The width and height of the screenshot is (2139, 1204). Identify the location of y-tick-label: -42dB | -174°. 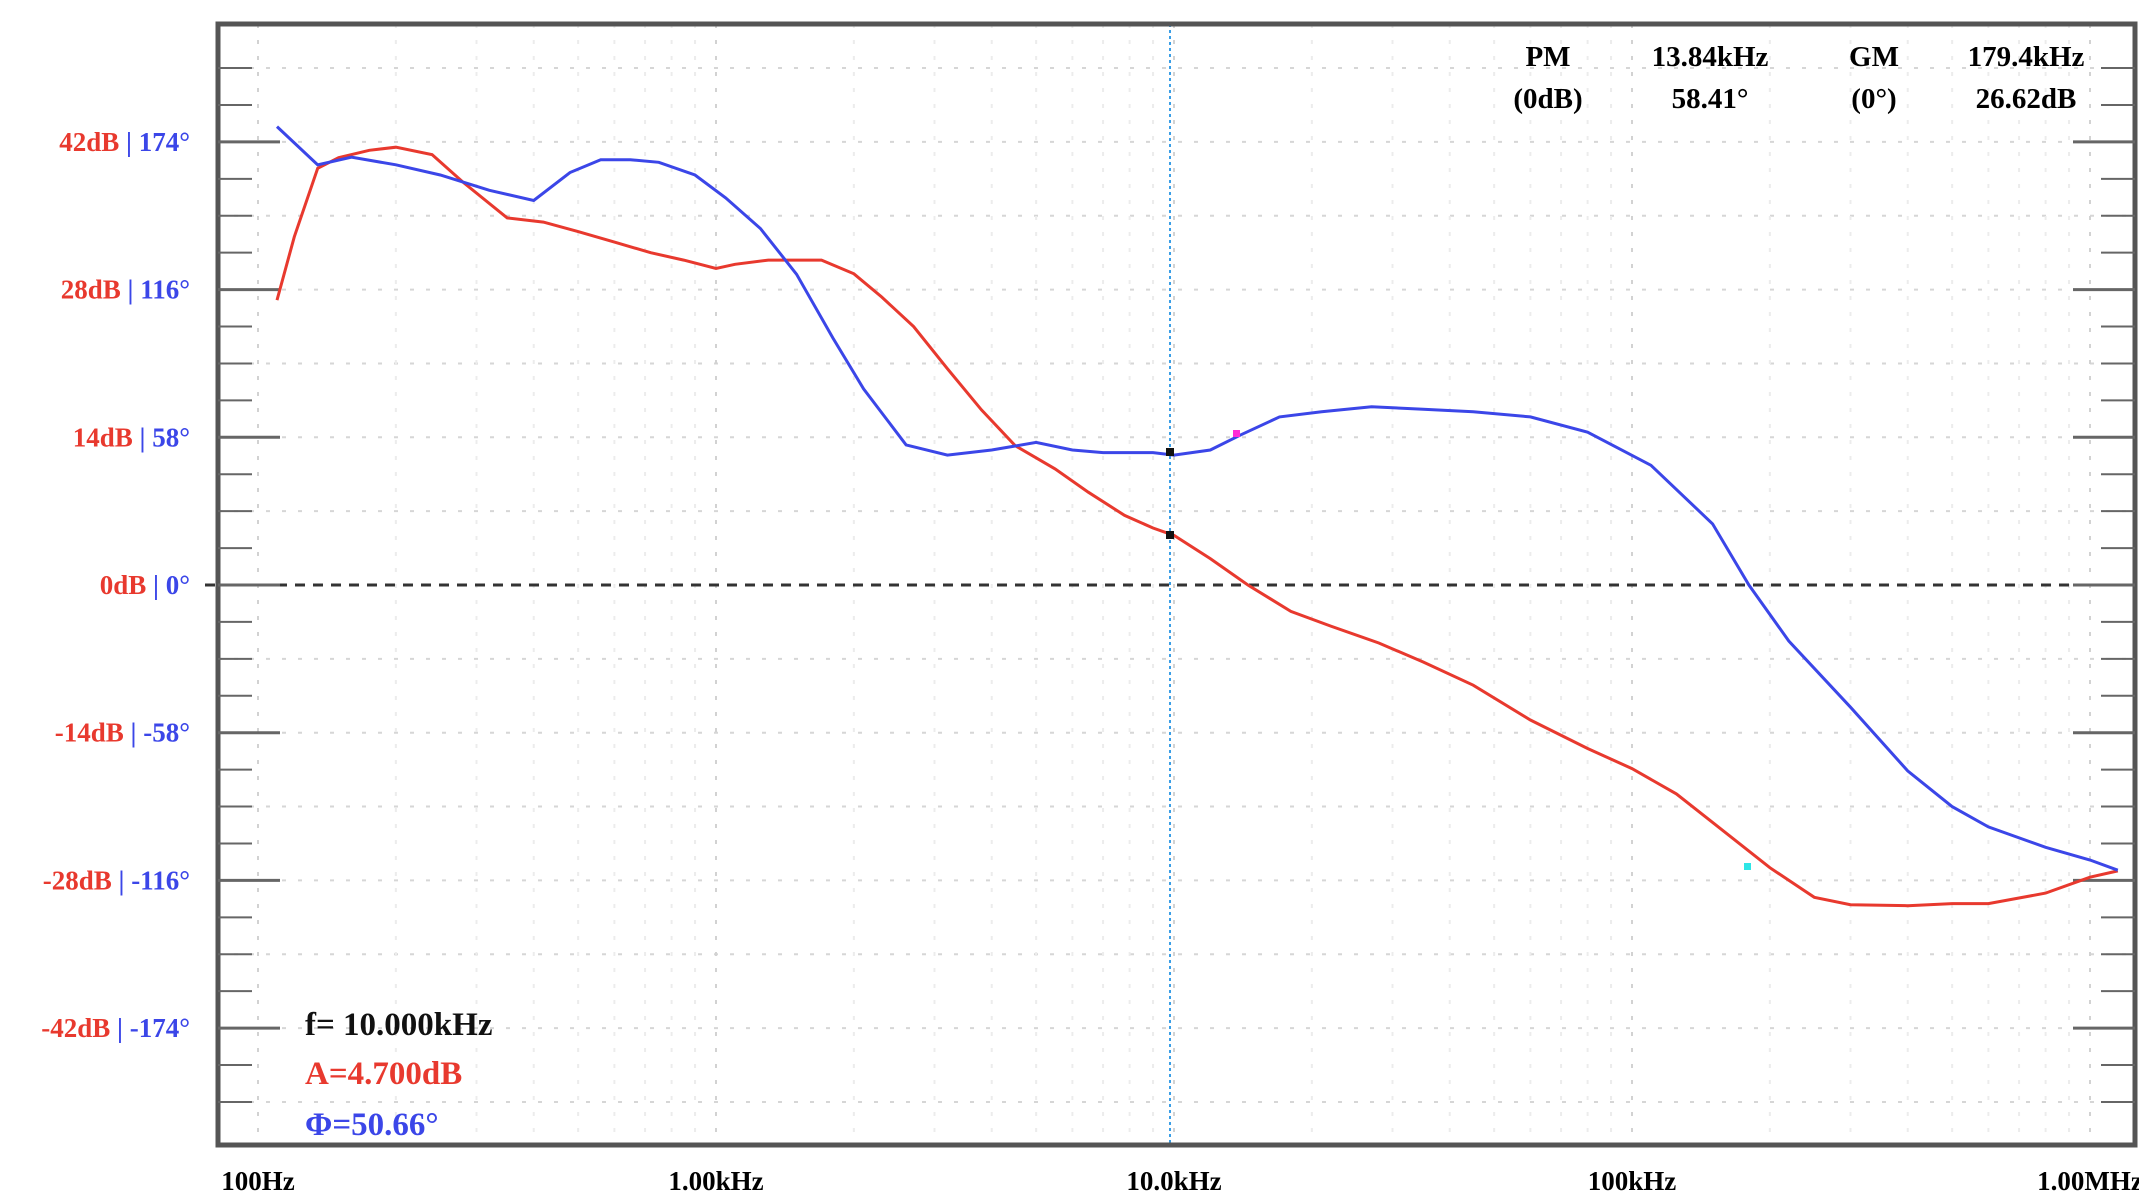
(115, 1028).